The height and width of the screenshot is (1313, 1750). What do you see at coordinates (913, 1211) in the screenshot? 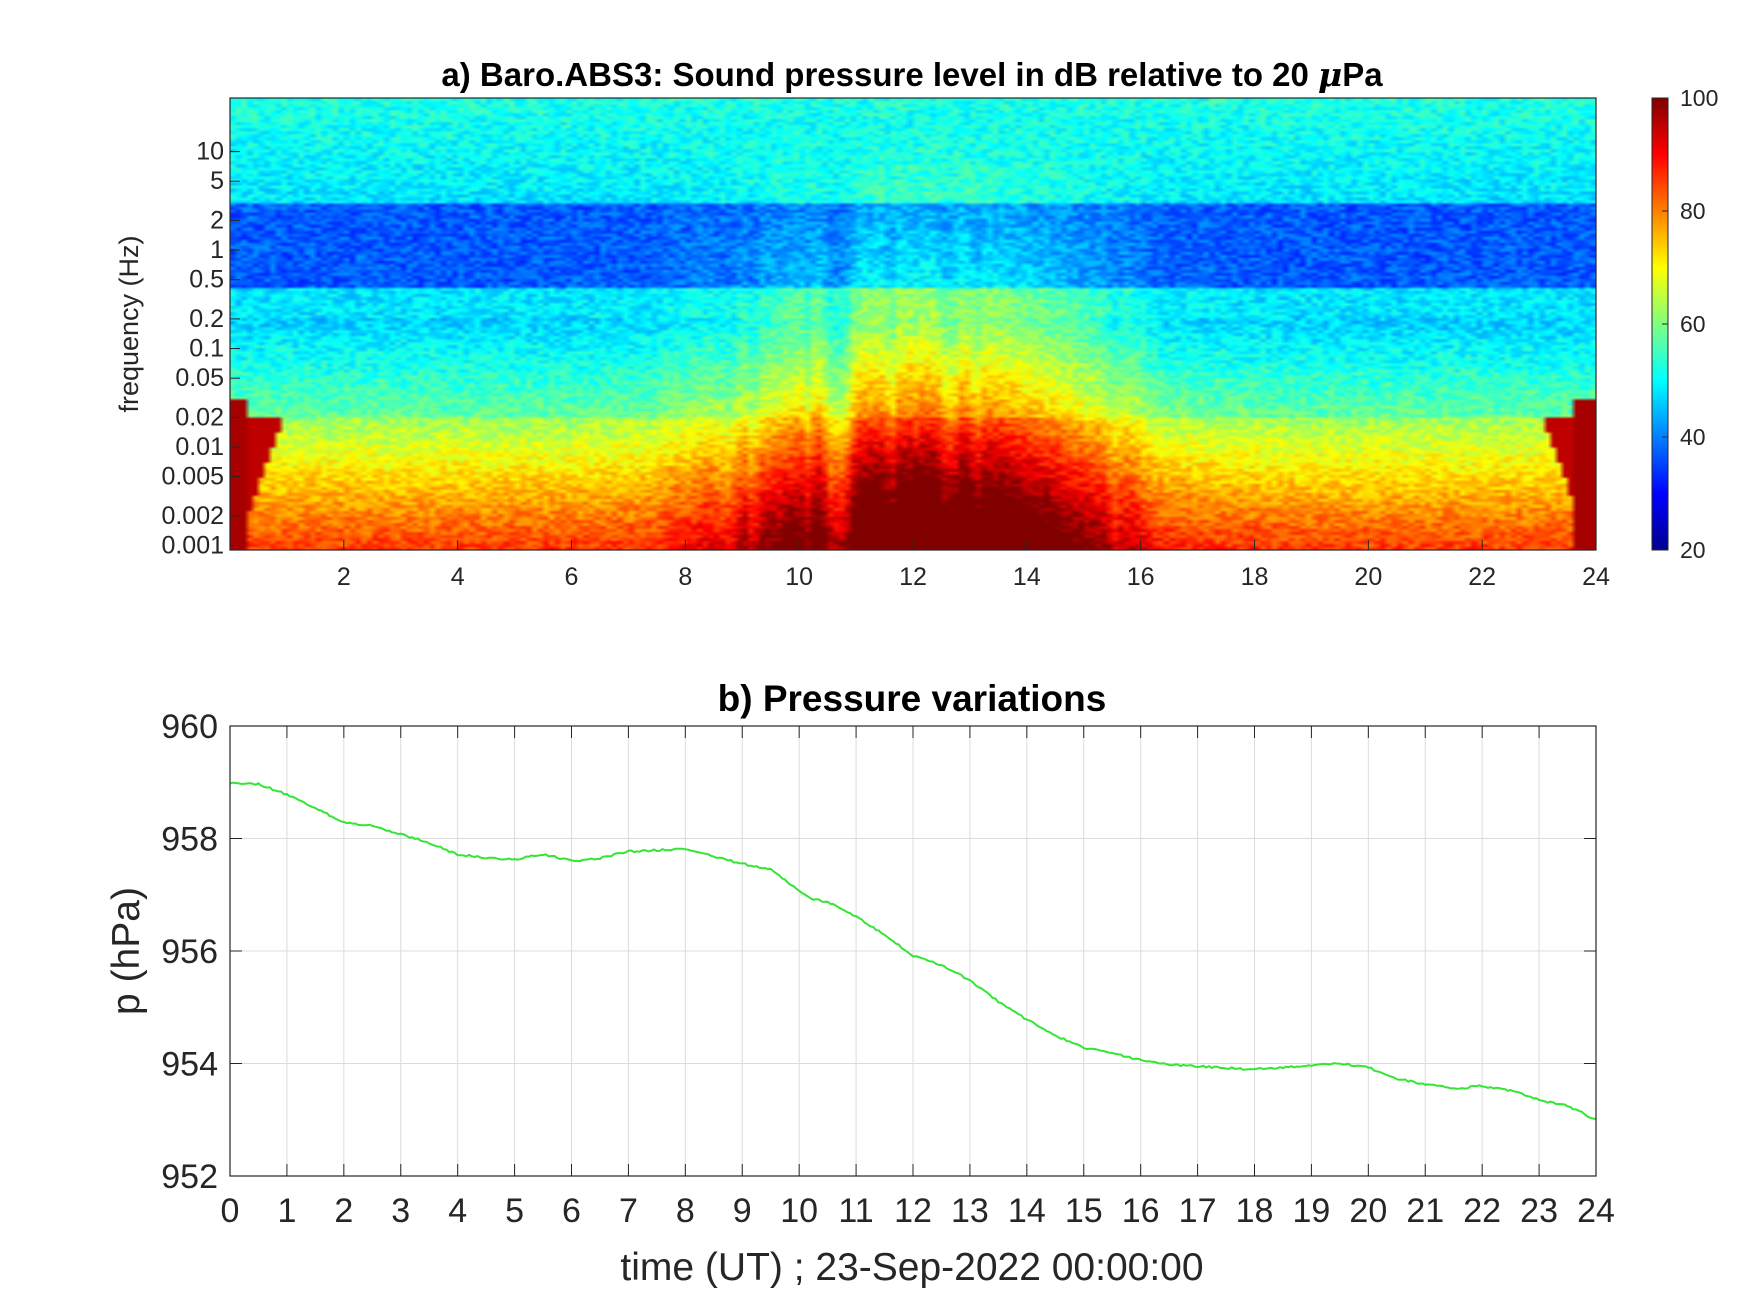
I see `pressure-x-tick-label: 12` at bounding box center [913, 1211].